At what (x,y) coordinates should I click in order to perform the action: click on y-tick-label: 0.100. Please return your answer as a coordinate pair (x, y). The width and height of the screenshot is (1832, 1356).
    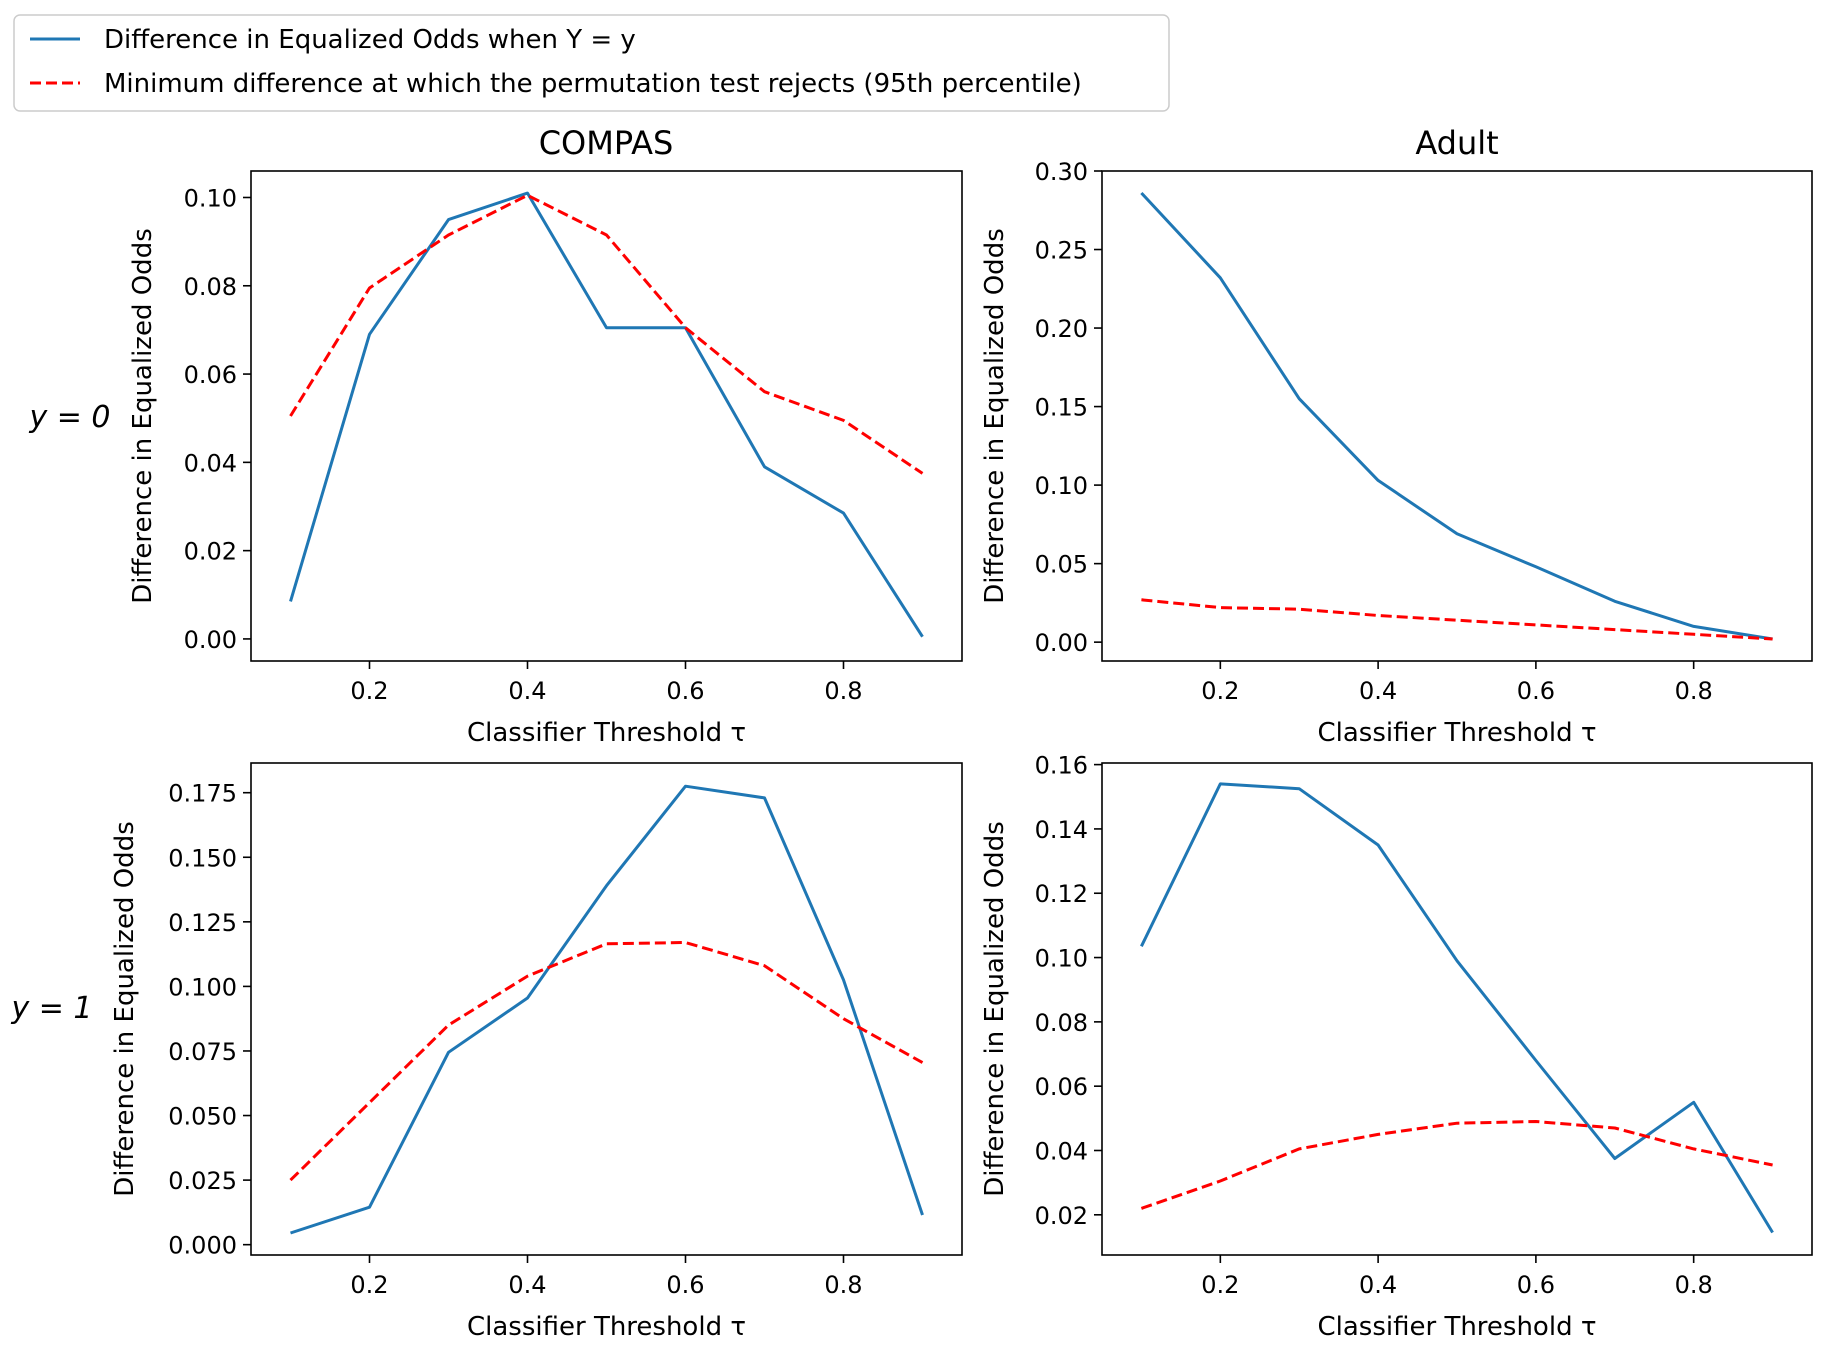
    Looking at the image, I should click on (202, 987).